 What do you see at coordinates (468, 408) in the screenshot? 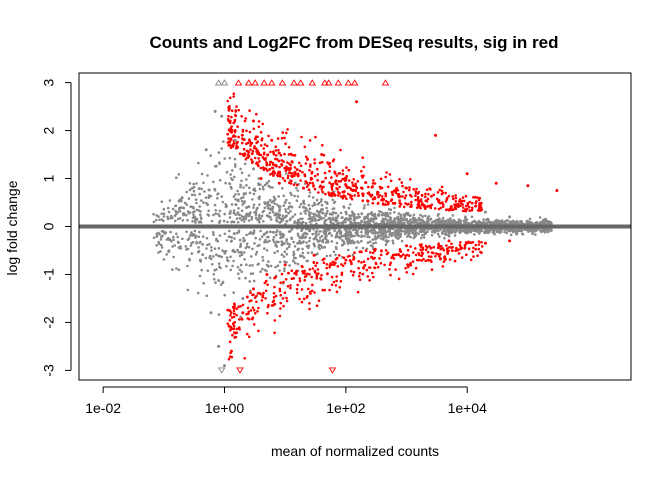
I see `x-tick-label: 1e+04` at bounding box center [468, 408].